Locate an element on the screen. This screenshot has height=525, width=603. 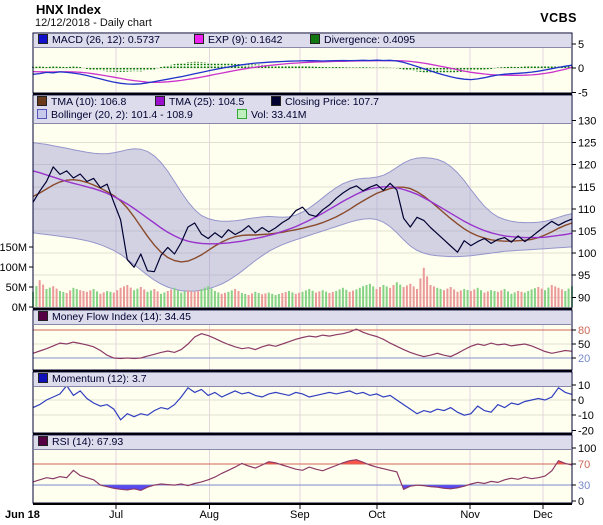
closing-price-swatch-icon is located at coordinates (276, 101).